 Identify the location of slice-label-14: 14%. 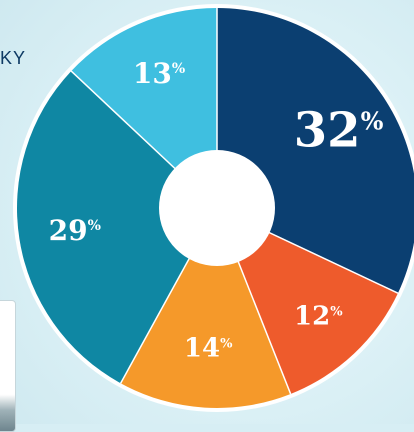
(208, 348).